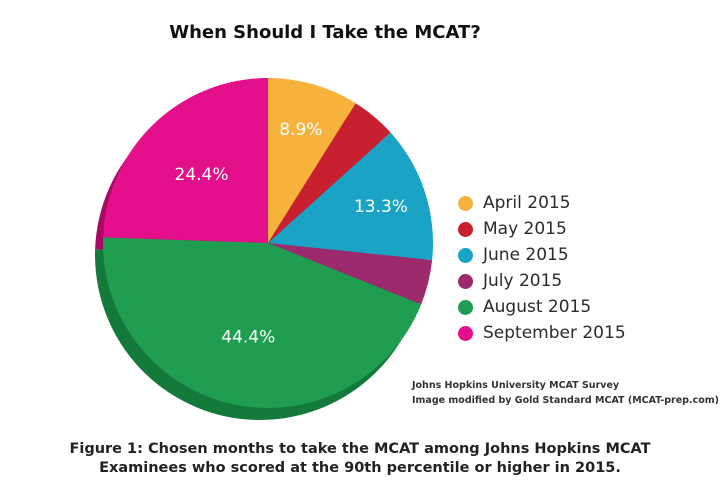 This screenshot has height=503, width=720. Describe the element at coordinates (350, 274) in the screenshot. I see `pie-slice-july-2015` at that location.